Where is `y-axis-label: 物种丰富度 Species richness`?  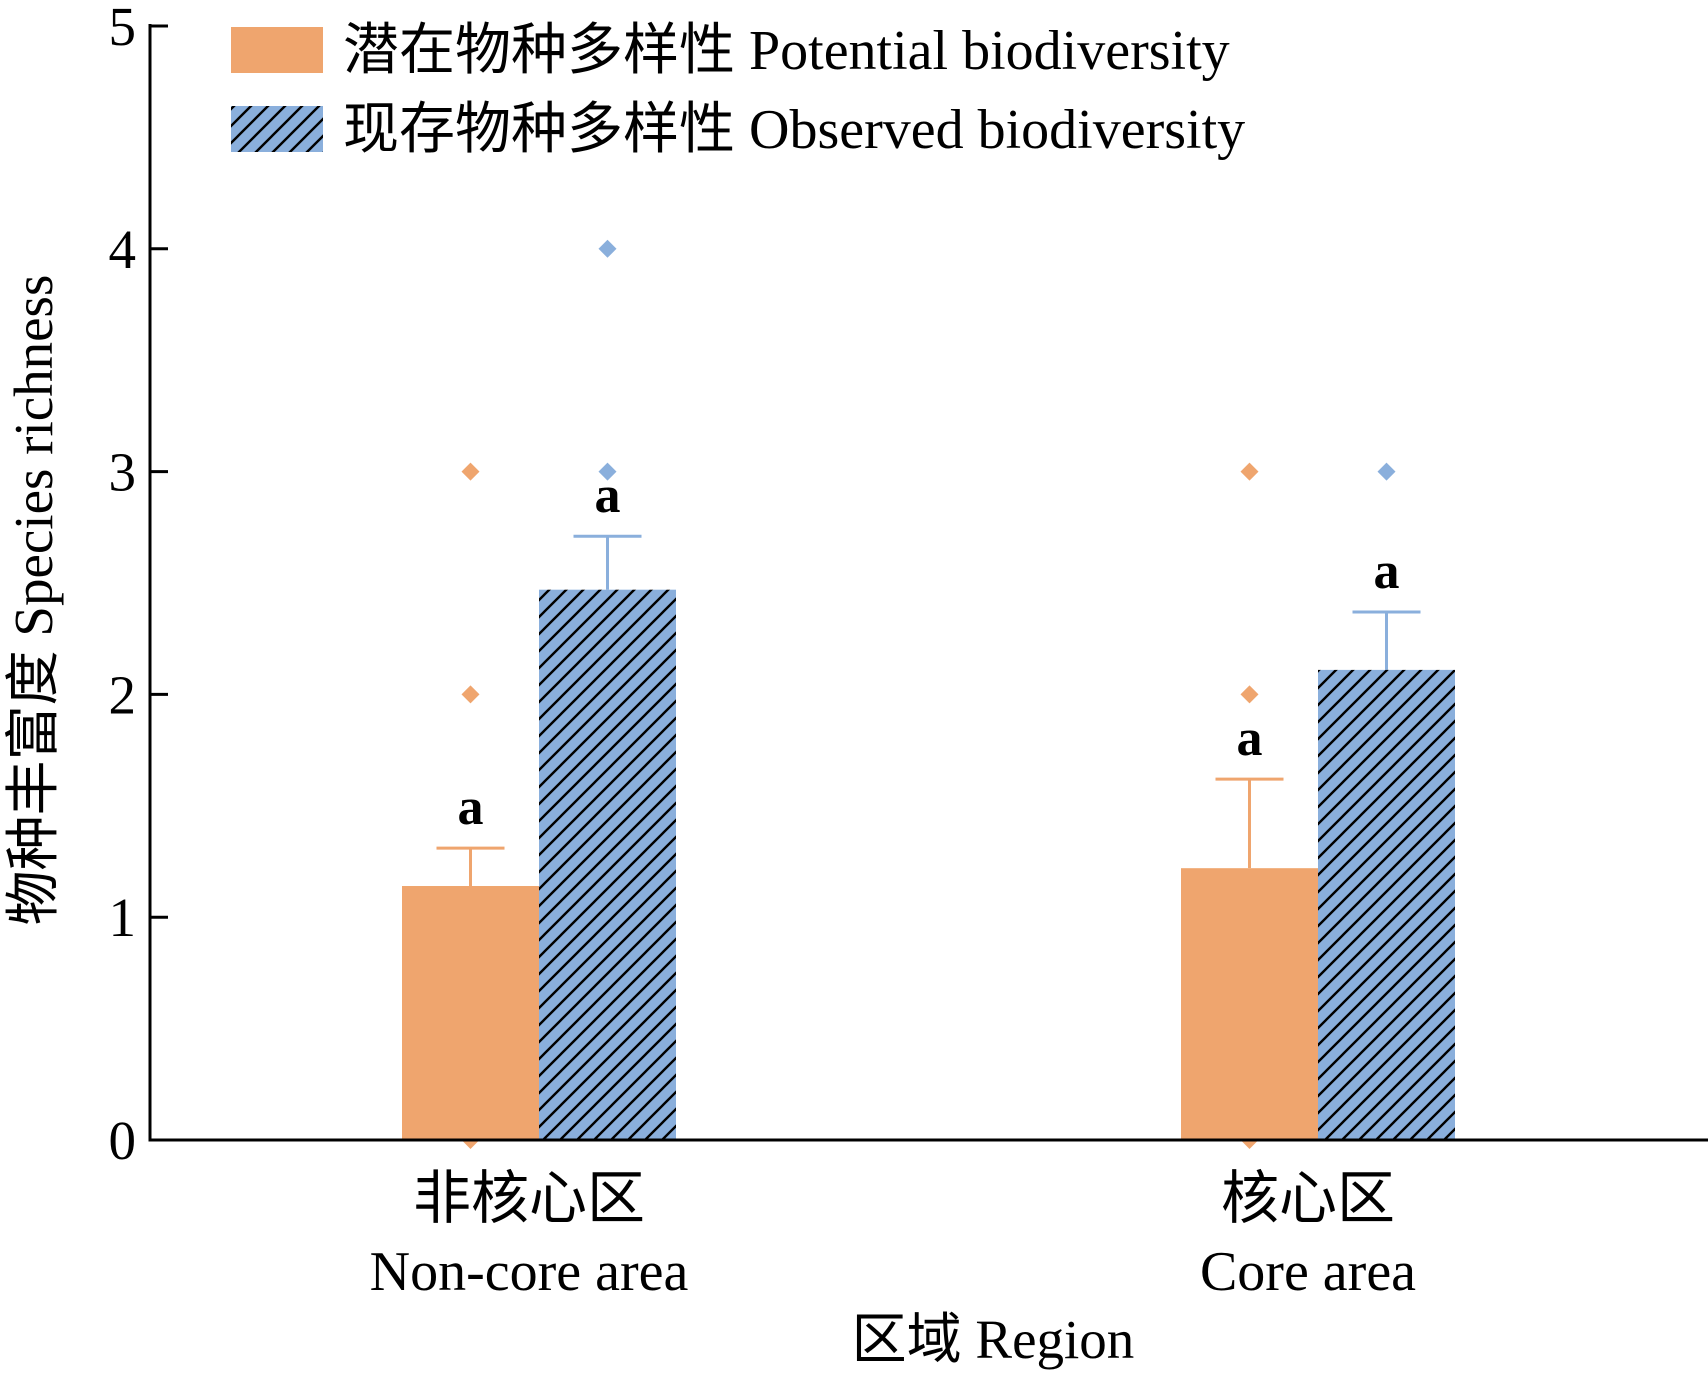 y-axis-label: 物种丰富度 Species richness is located at coordinates (33, 600).